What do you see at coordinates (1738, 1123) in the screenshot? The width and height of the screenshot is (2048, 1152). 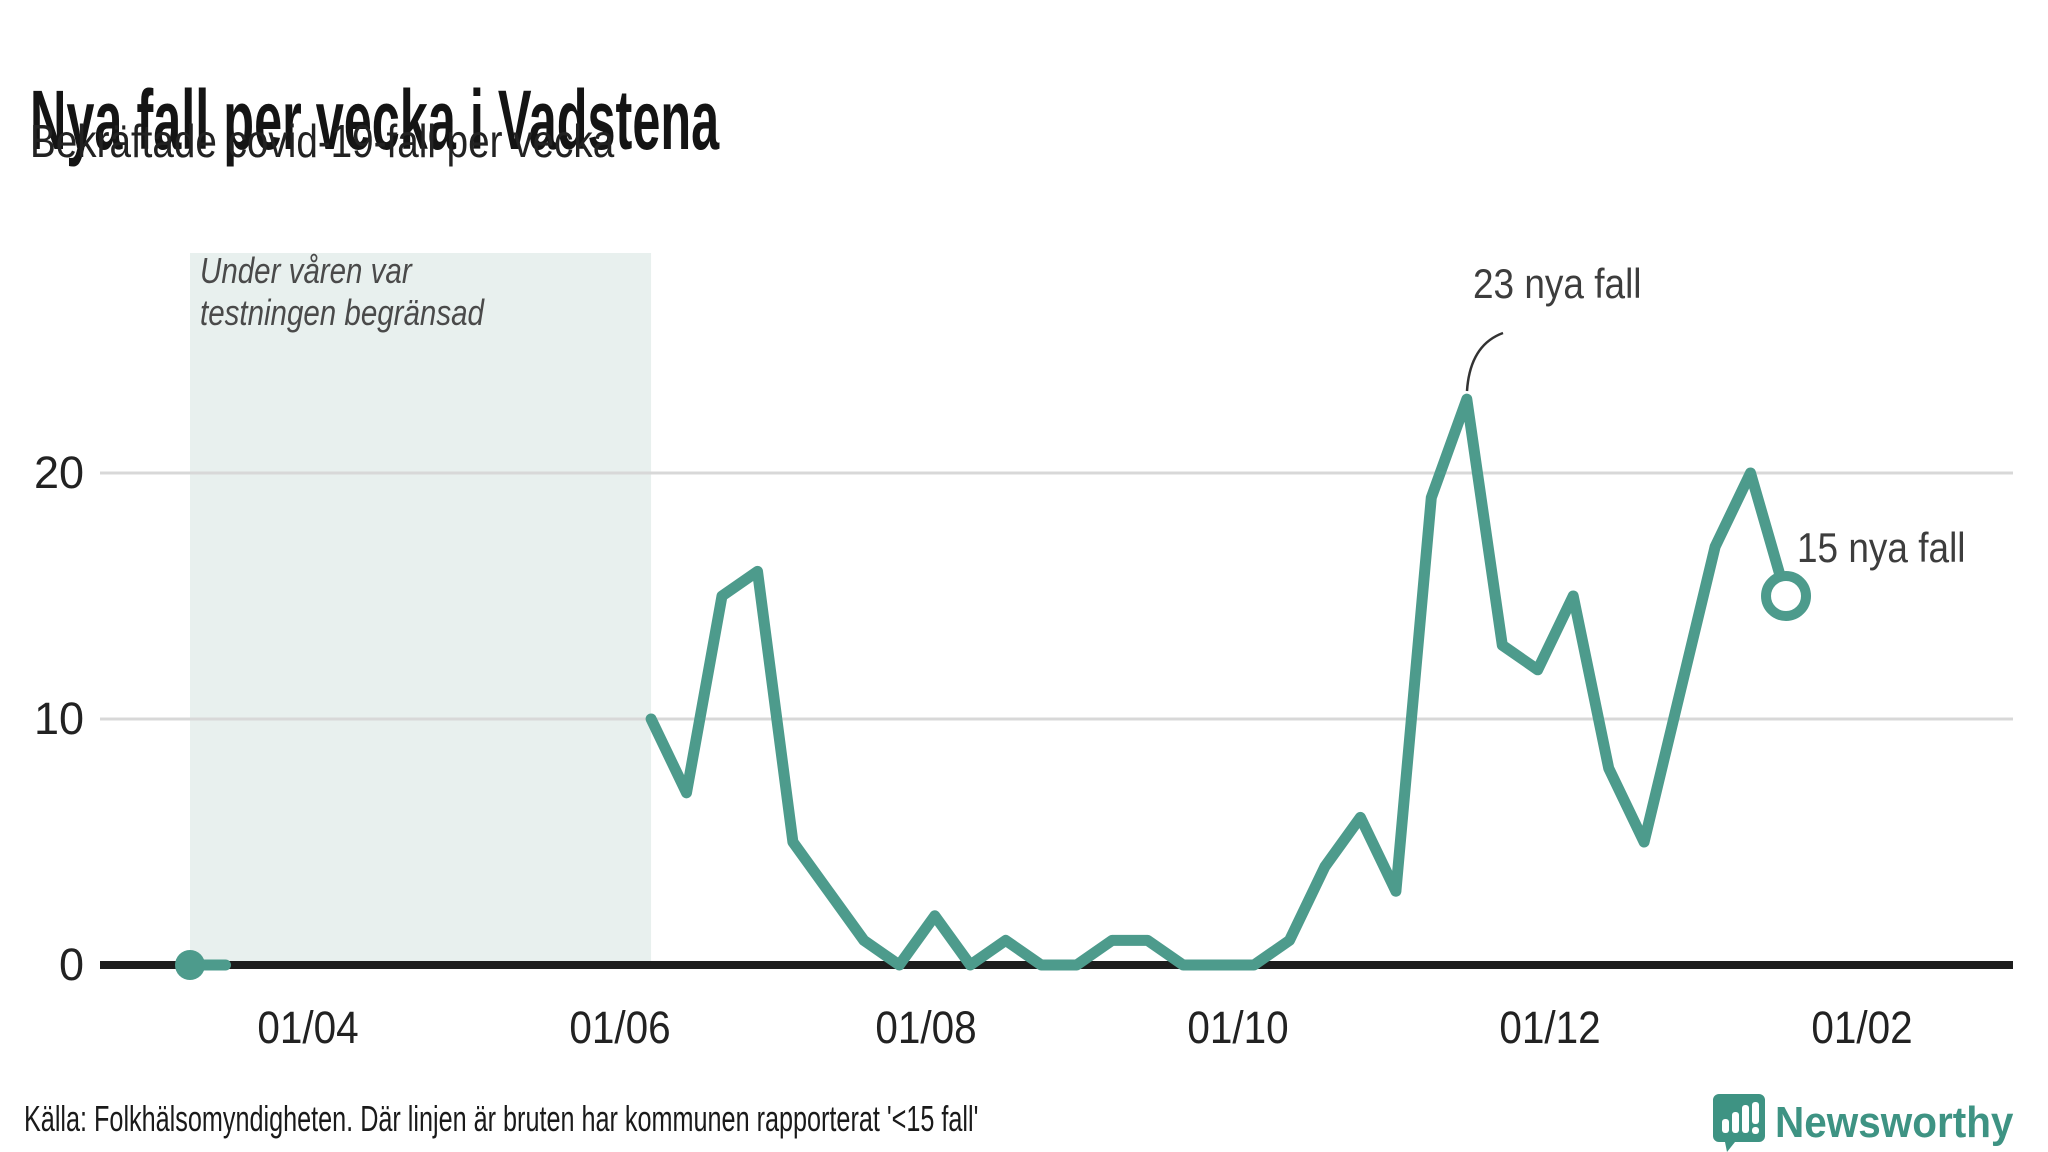 I see `newsworthy-bar-chart-icon` at bounding box center [1738, 1123].